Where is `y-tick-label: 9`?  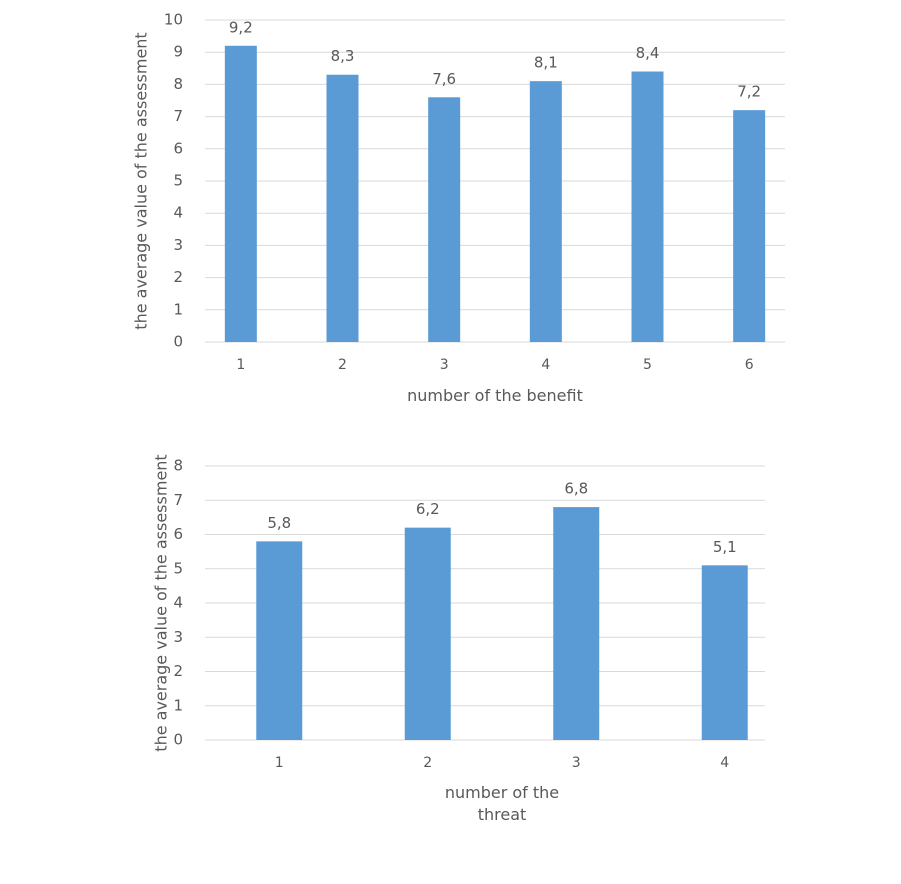
y-tick-label: 9 is located at coordinates (178, 52).